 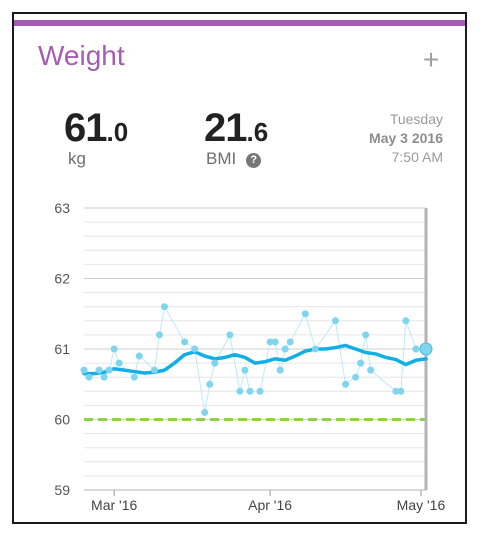 I want to click on y-tick-label: 62, so click(x=62, y=279).